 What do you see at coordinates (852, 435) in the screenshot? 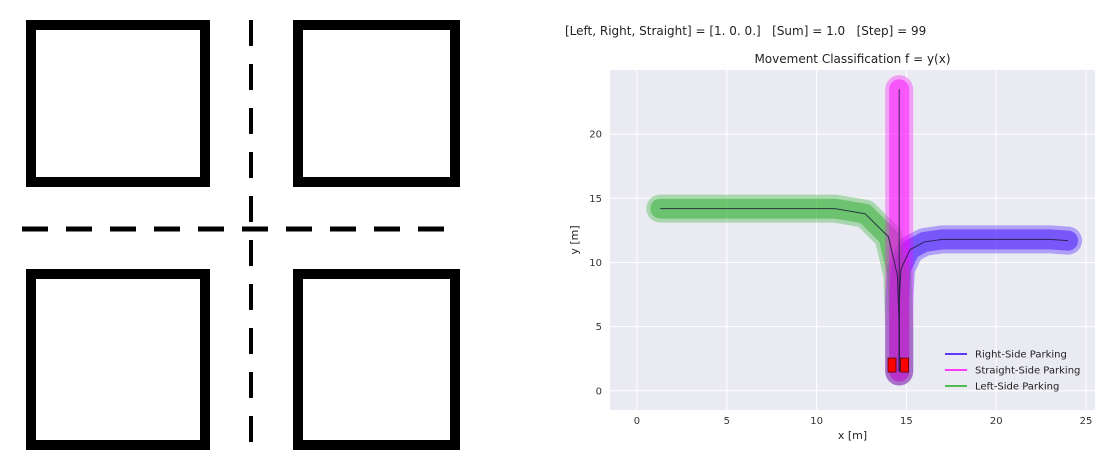
I see `x-axis-label: x [m]` at bounding box center [852, 435].